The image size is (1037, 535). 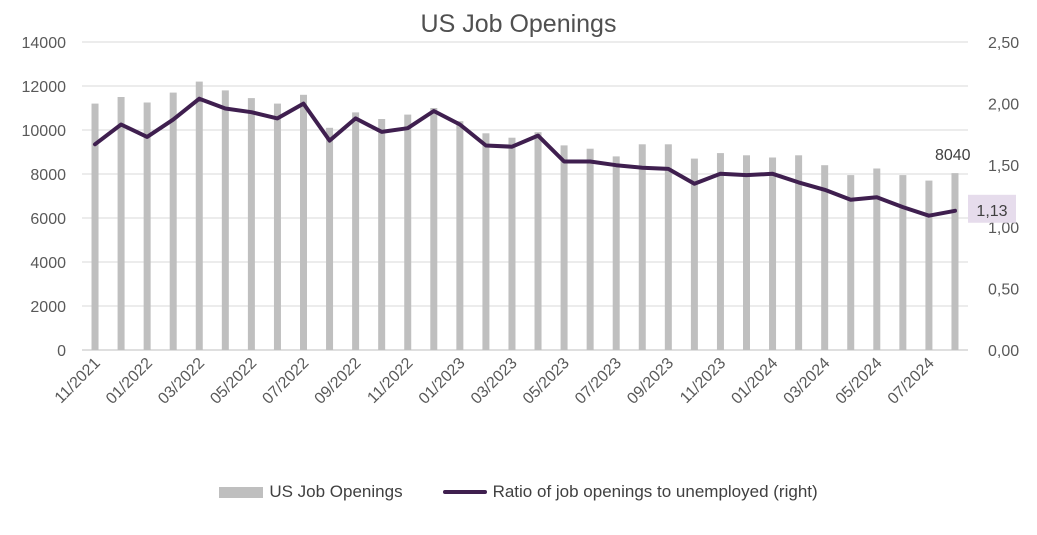 What do you see at coordinates (518, 24) in the screenshot?
I see `chart-title: US Job Openings` at bounding box center [518, 24].